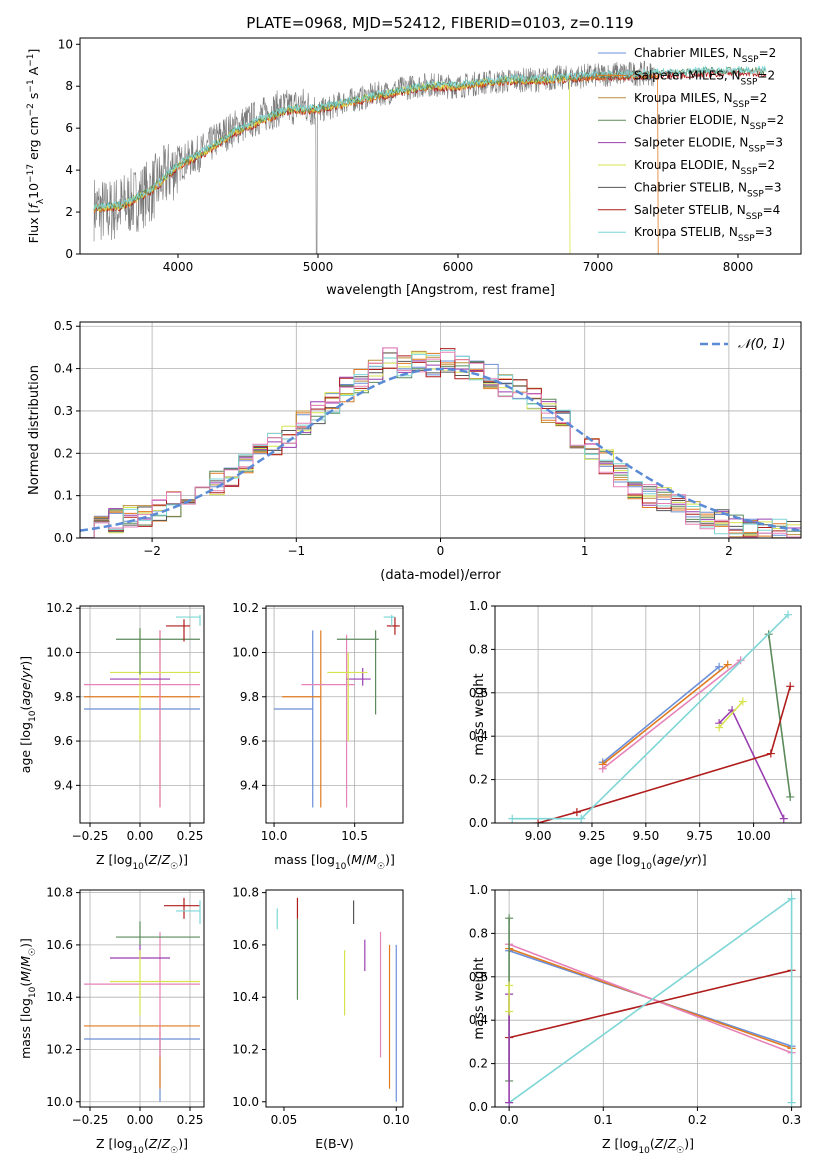 This screenshot has width=819, height=1170. Describe the element at coordinates (63, 453) in the screenshot. I see `y-tick-label: 0.2` at that location.